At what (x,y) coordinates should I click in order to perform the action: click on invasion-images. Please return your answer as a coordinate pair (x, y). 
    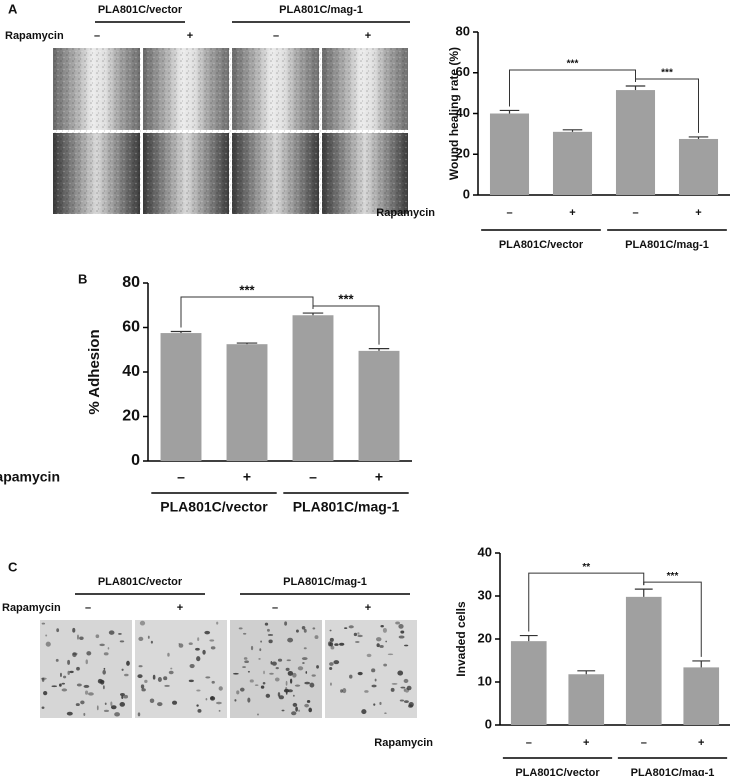
    Looking at the image, I should click on (228, 669).